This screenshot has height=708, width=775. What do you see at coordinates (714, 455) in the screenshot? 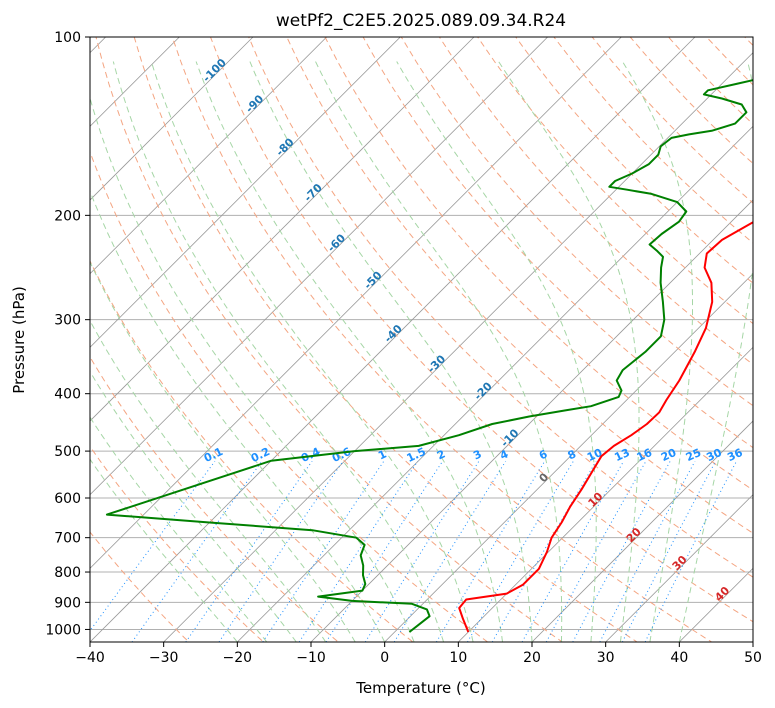
I see `mixing-ratio-label: 30` at bounding box center [714, 455].